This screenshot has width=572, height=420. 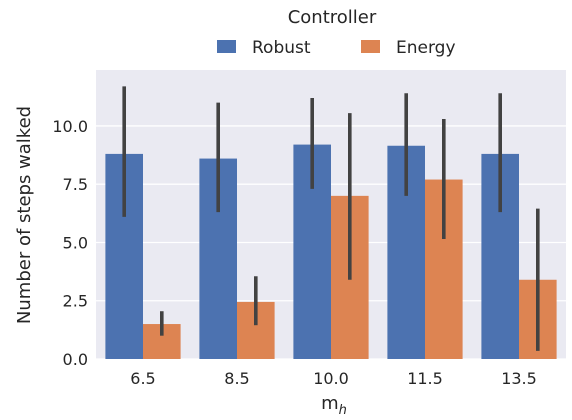 What do you see at coordinates (426, 48) in the screenshot?
I see `legend-label-energy: Energy` at bounding box center [426, 48].